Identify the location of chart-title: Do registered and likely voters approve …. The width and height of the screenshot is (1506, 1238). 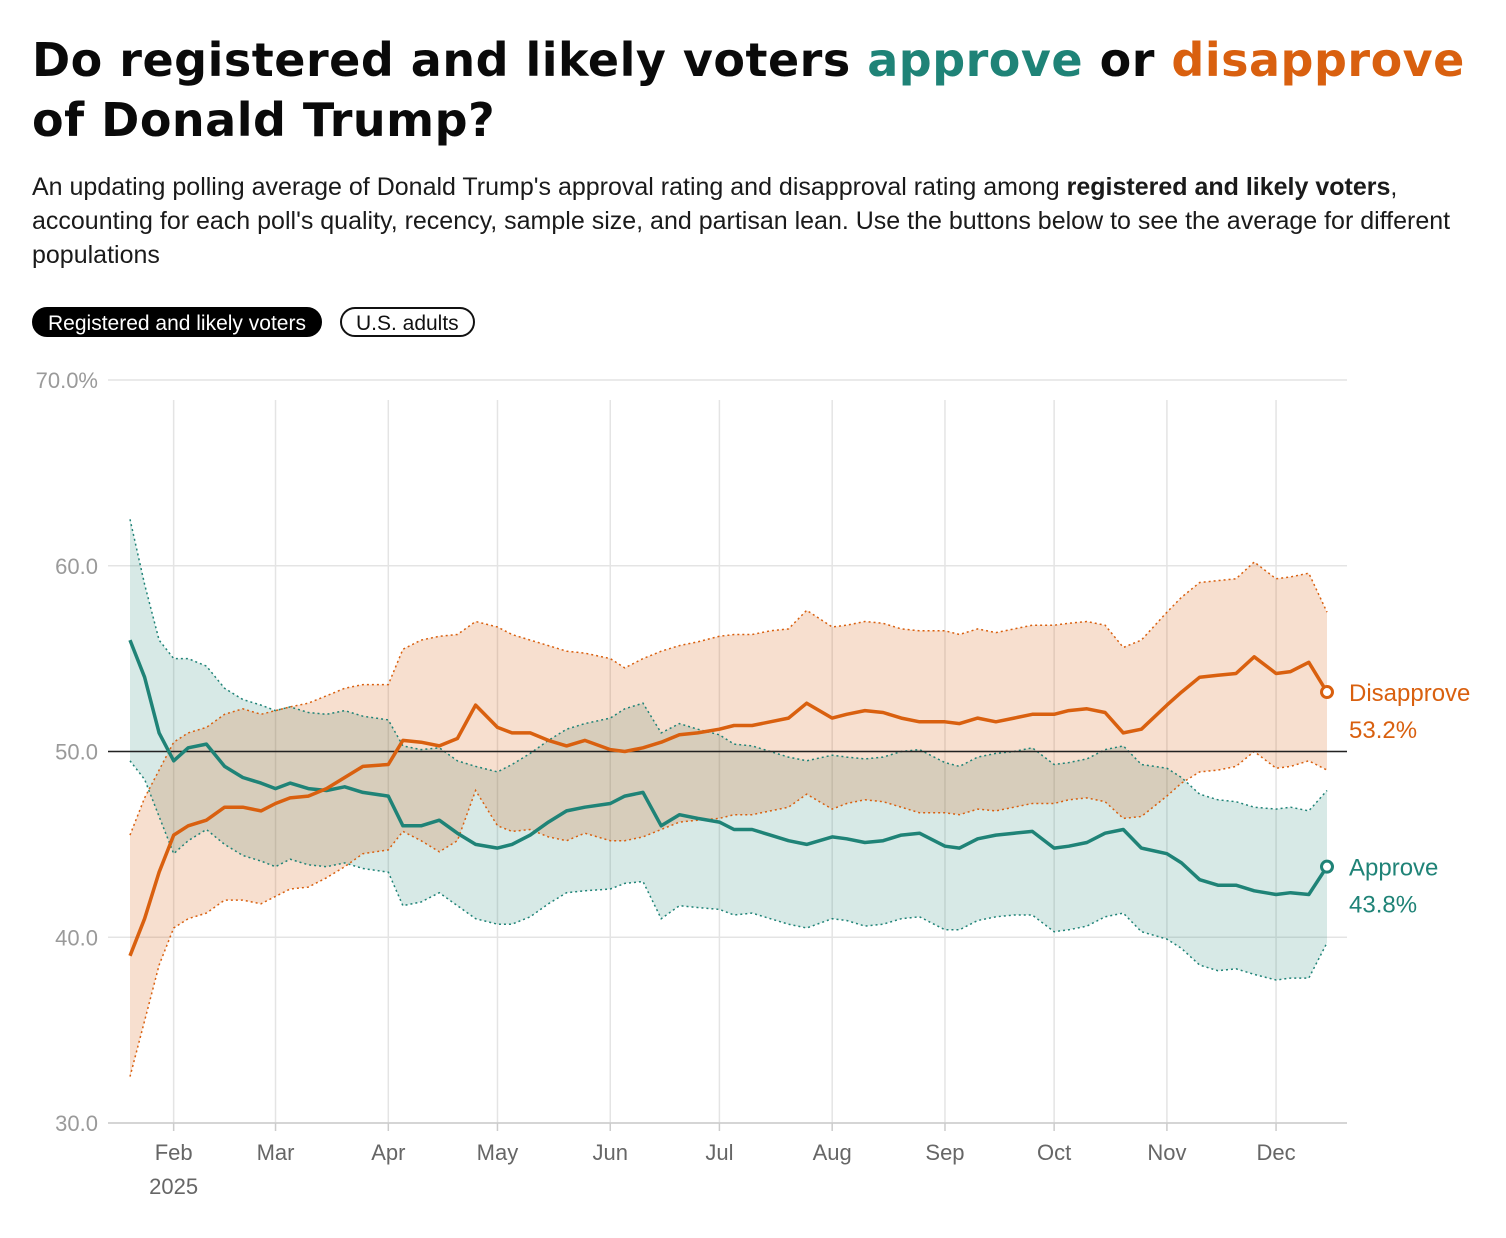
(752, 90).